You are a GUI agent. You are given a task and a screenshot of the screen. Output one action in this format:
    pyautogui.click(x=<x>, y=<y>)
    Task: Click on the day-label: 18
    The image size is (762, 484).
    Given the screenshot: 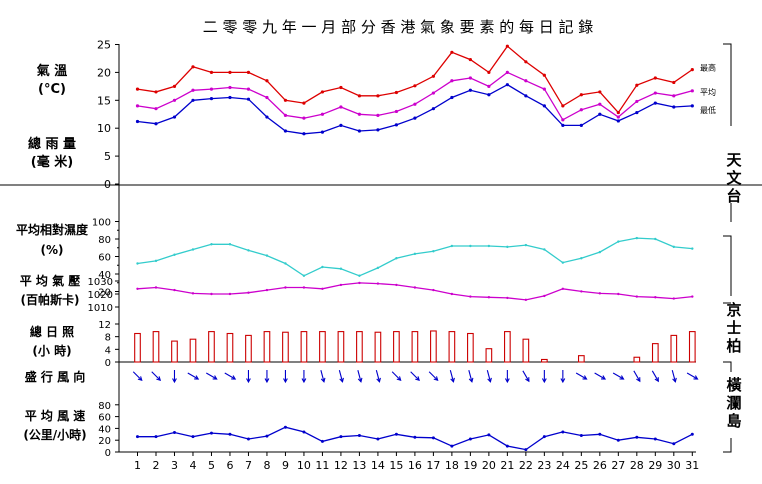 What is the action you would take?
    pyautogui.click(x=452, y=465)
    